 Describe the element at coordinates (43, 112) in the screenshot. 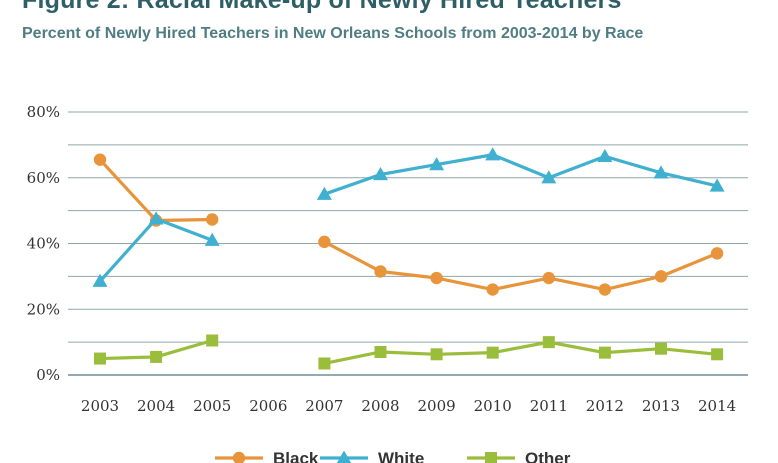

I see `y-tick-label: 80%` at that location.